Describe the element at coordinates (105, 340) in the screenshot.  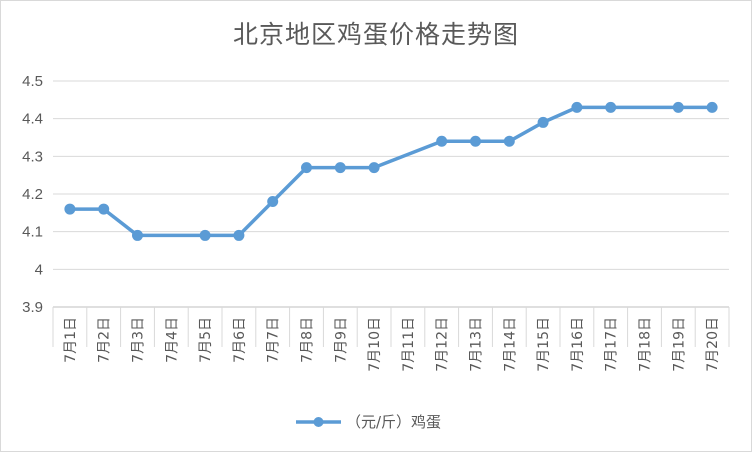
I see `x-tick-label: 7月2日` at that location.